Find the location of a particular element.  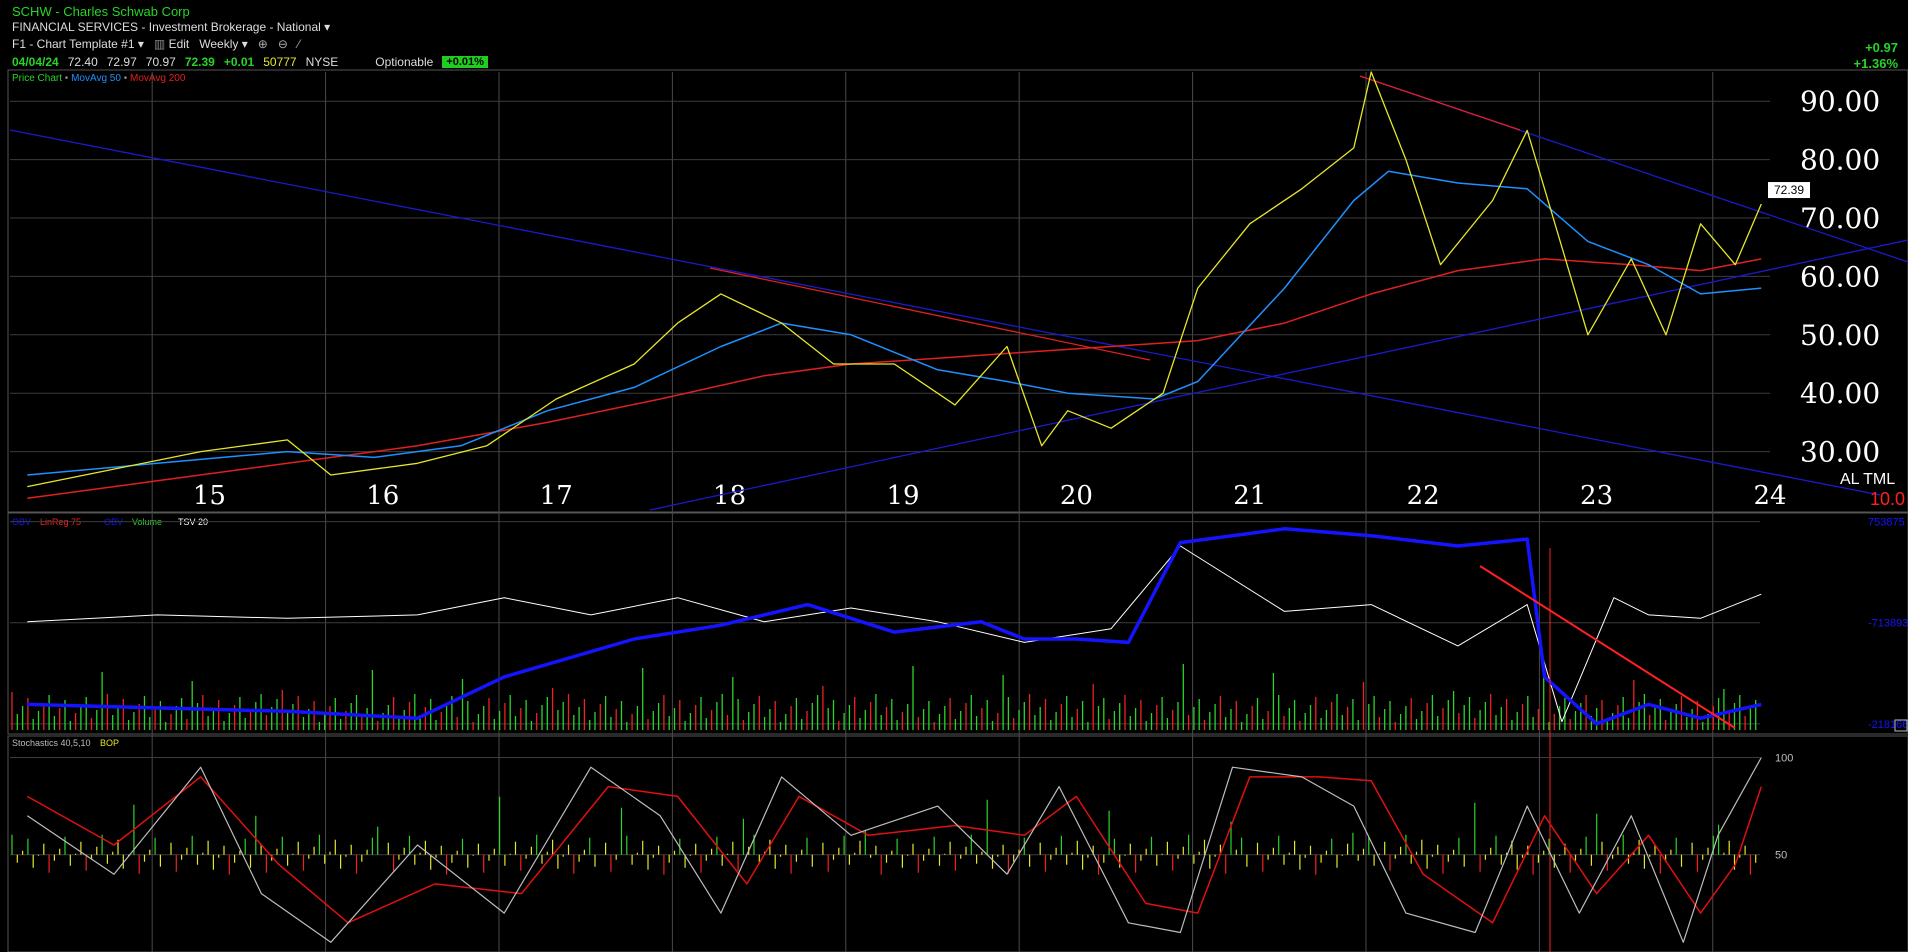

year-tick-label: 18 is located at coordinates (729, 496).